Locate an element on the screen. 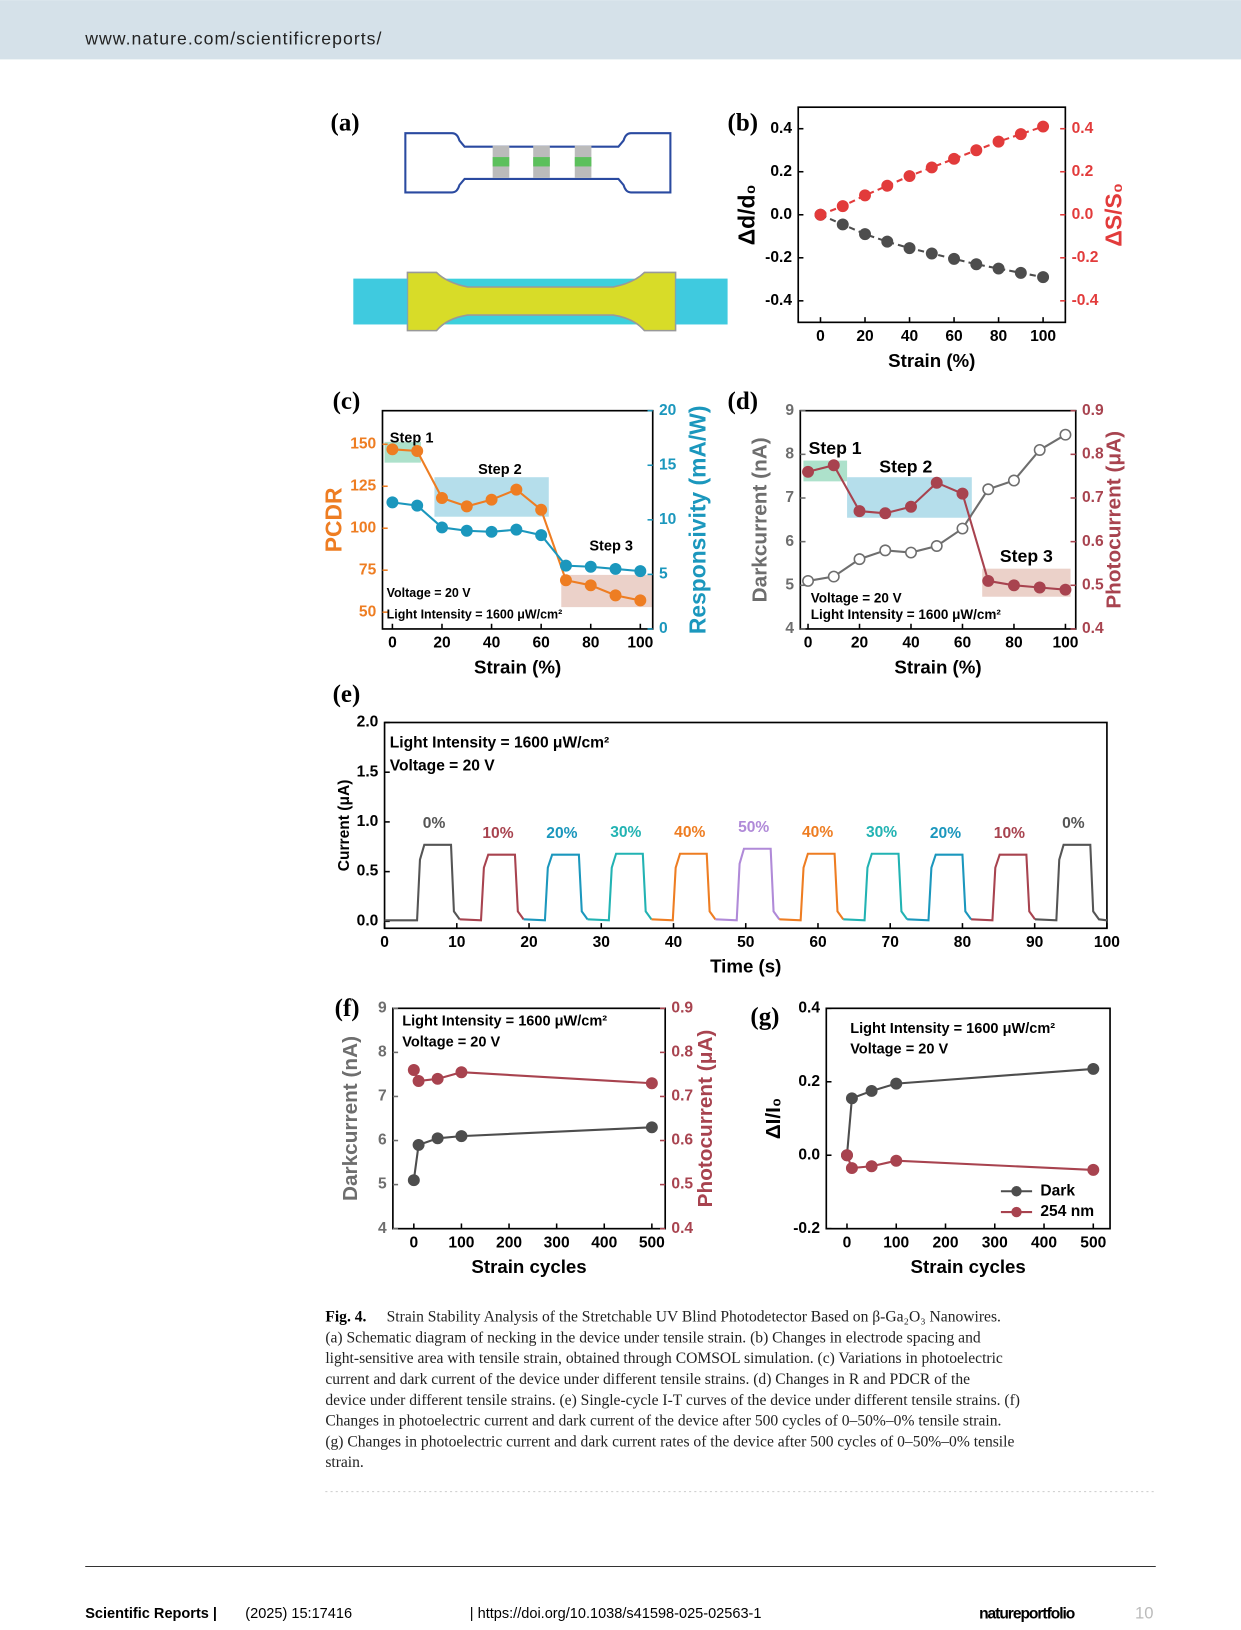 Image resolution: width=1241 pixels, height=1630 pixels. y-tick-label: 9 is located at coordinates (789, 410).